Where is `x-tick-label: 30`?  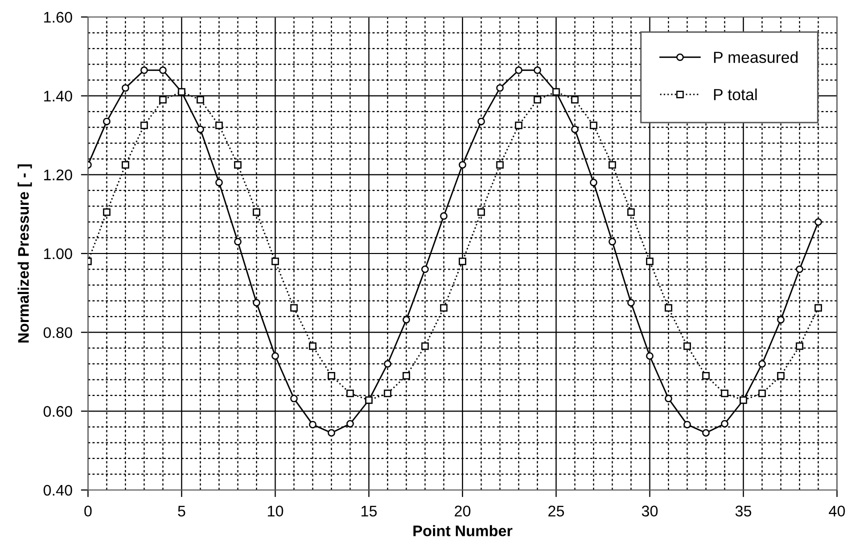 x-tick-label: 30 is located at coordinates (650, 511).